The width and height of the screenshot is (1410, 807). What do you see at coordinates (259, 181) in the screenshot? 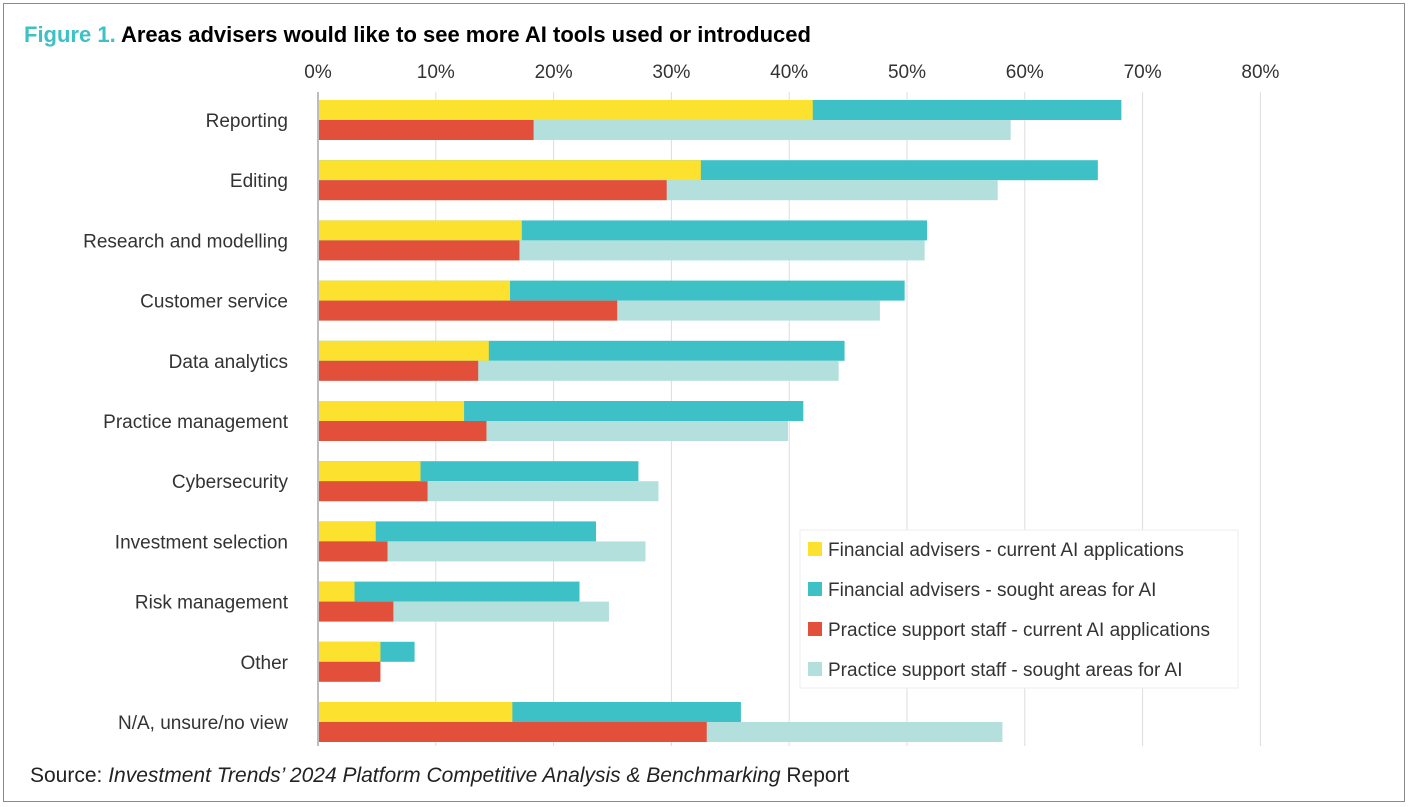
I see `category-label: Editing` at bounding box center [259, 181].